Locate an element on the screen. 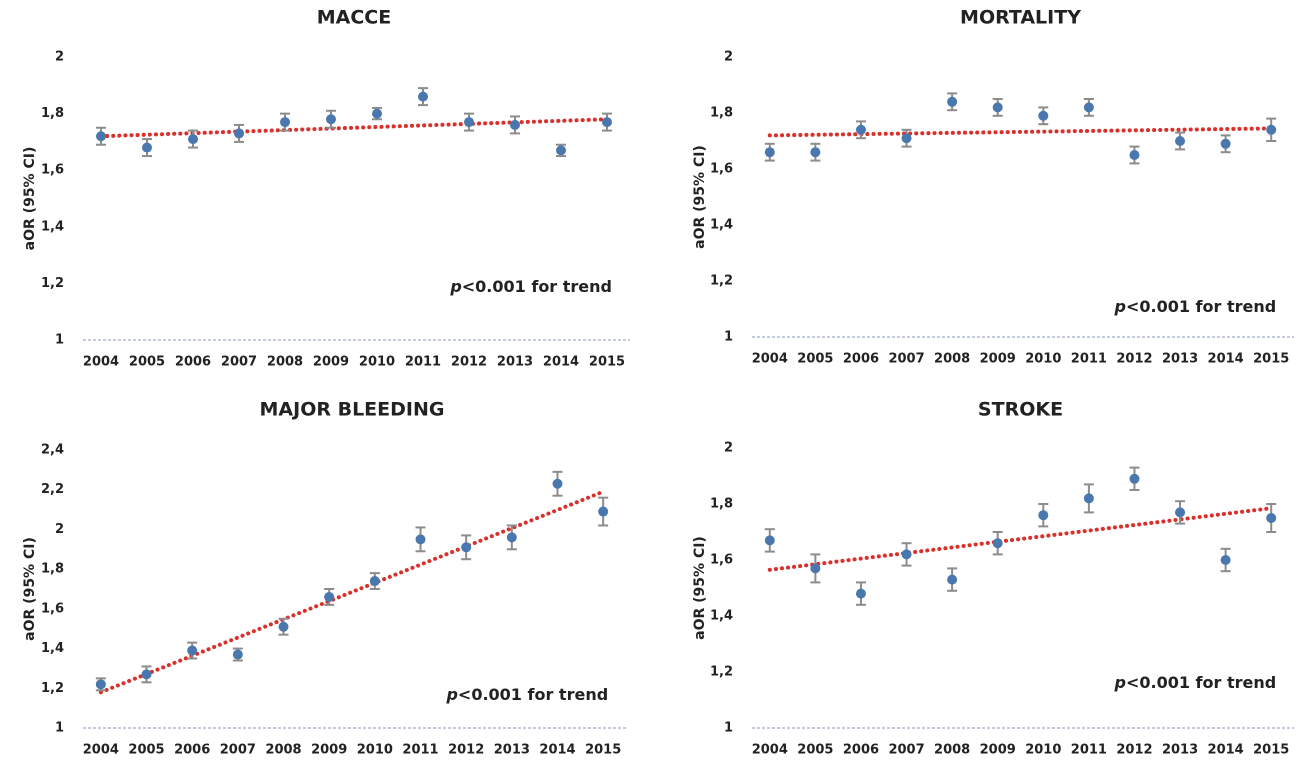 This screenshot has width=1298, height=763. x-tick-label: 2005 is located at coordinates (815, 750).